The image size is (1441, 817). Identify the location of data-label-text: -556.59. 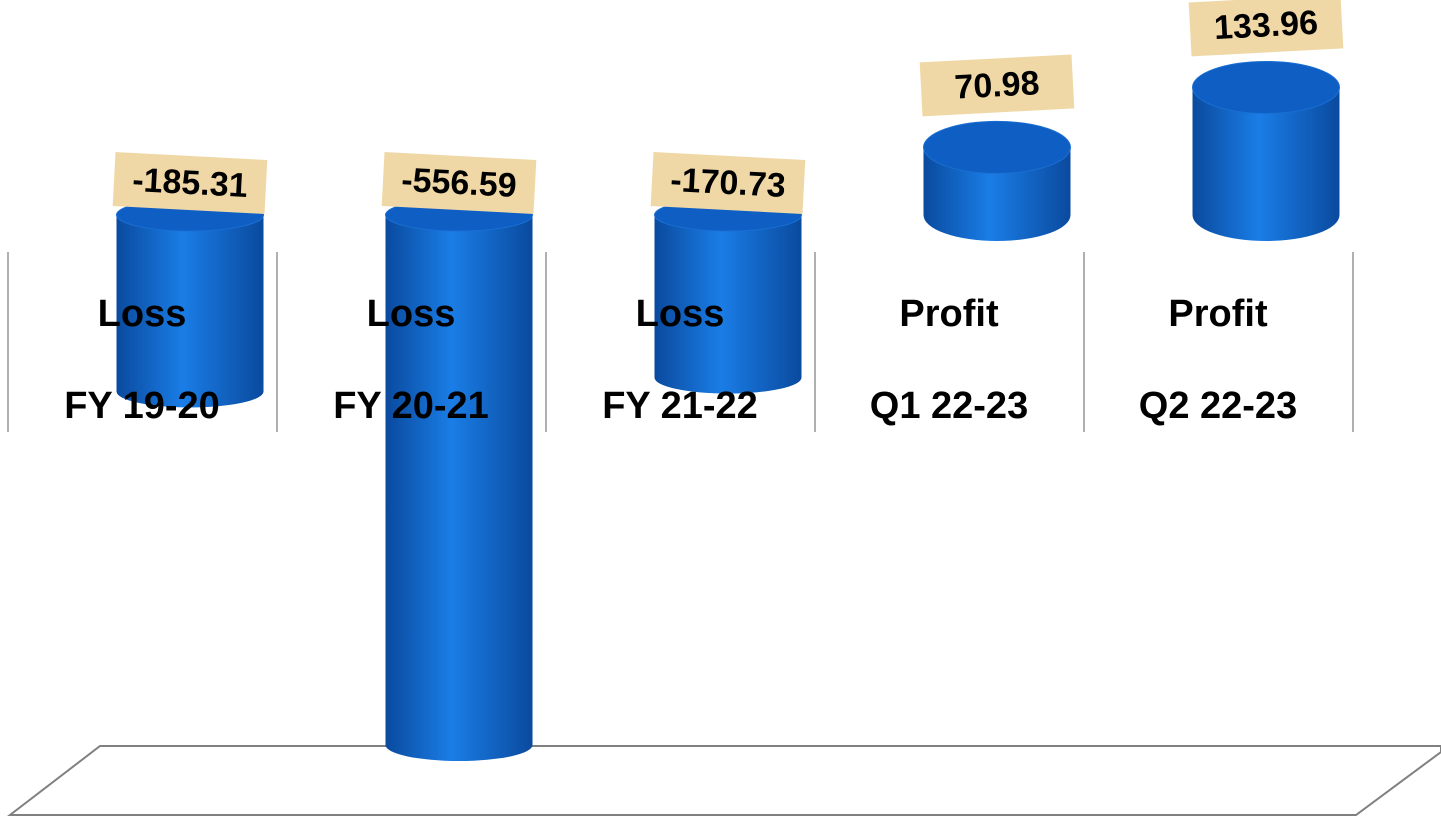
(458, 183).